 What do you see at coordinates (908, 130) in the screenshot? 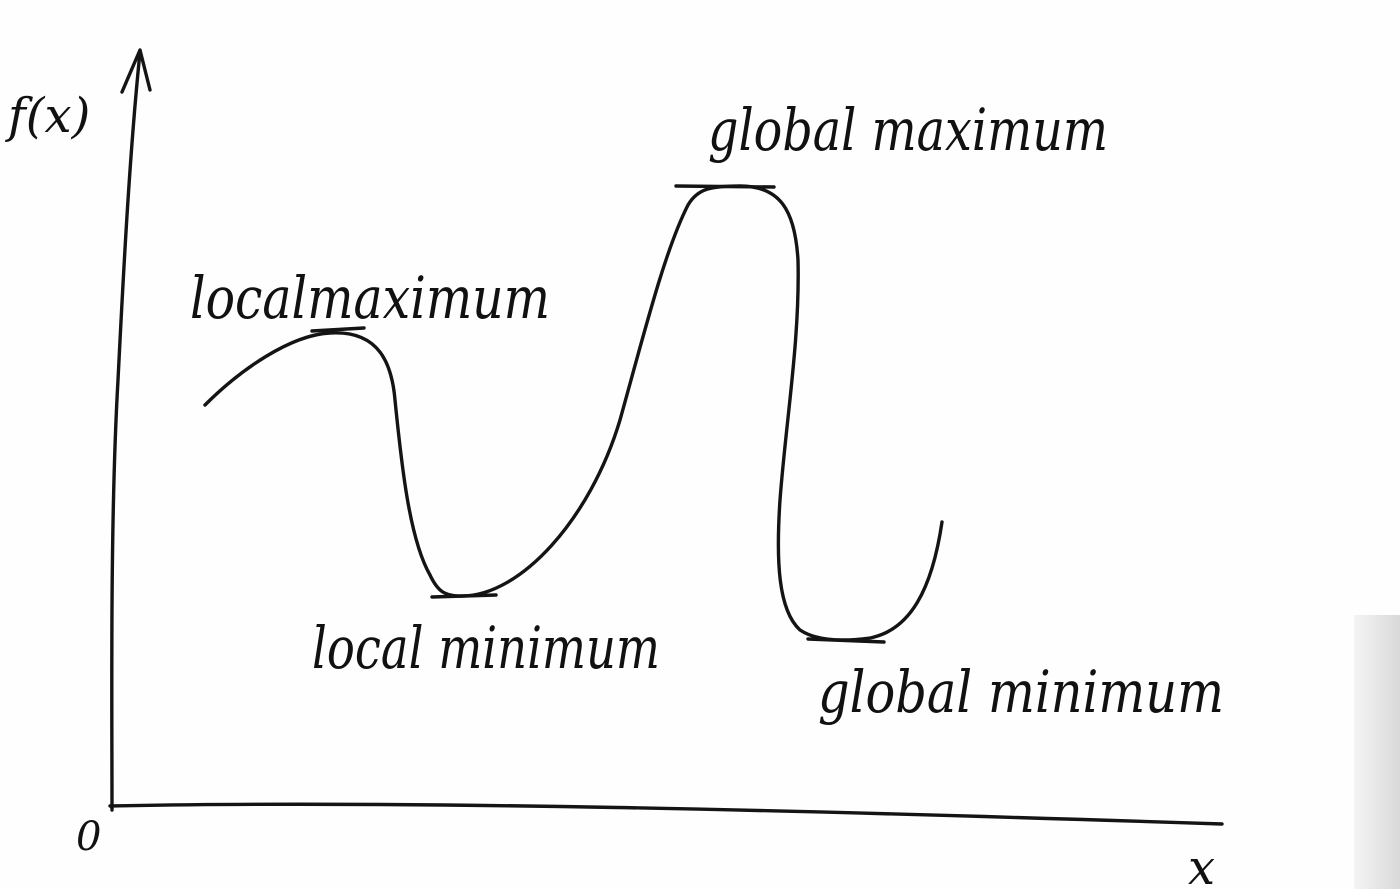
I see `global-maximum-label: global maximum` at bounding box center [908, 130].